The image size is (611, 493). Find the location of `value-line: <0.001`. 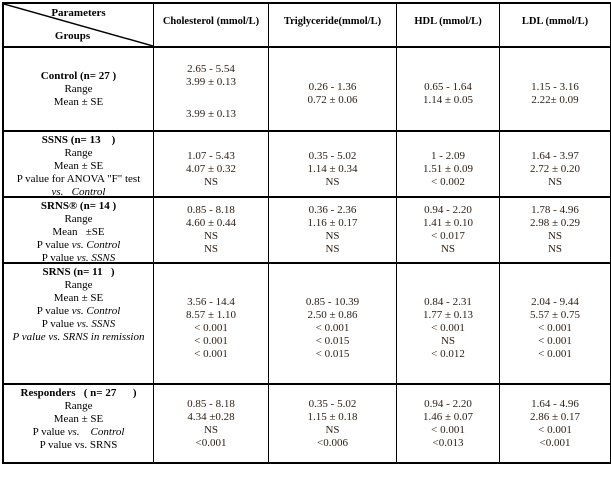

value-line: <0.001 is located at coordinates (211, 442).